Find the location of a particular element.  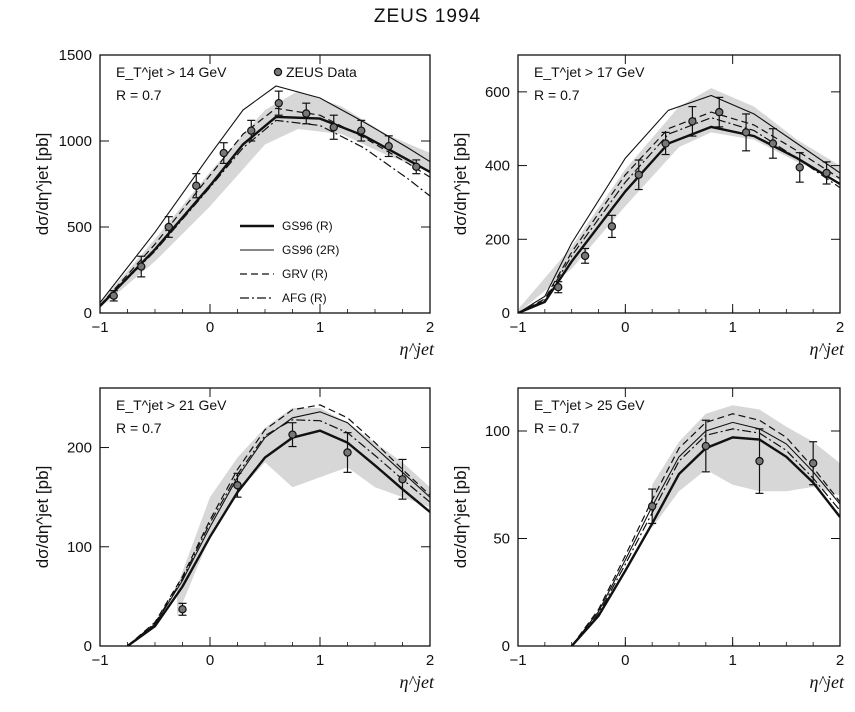

y-tick-label: 1000 is located at coordinates (75, 141).